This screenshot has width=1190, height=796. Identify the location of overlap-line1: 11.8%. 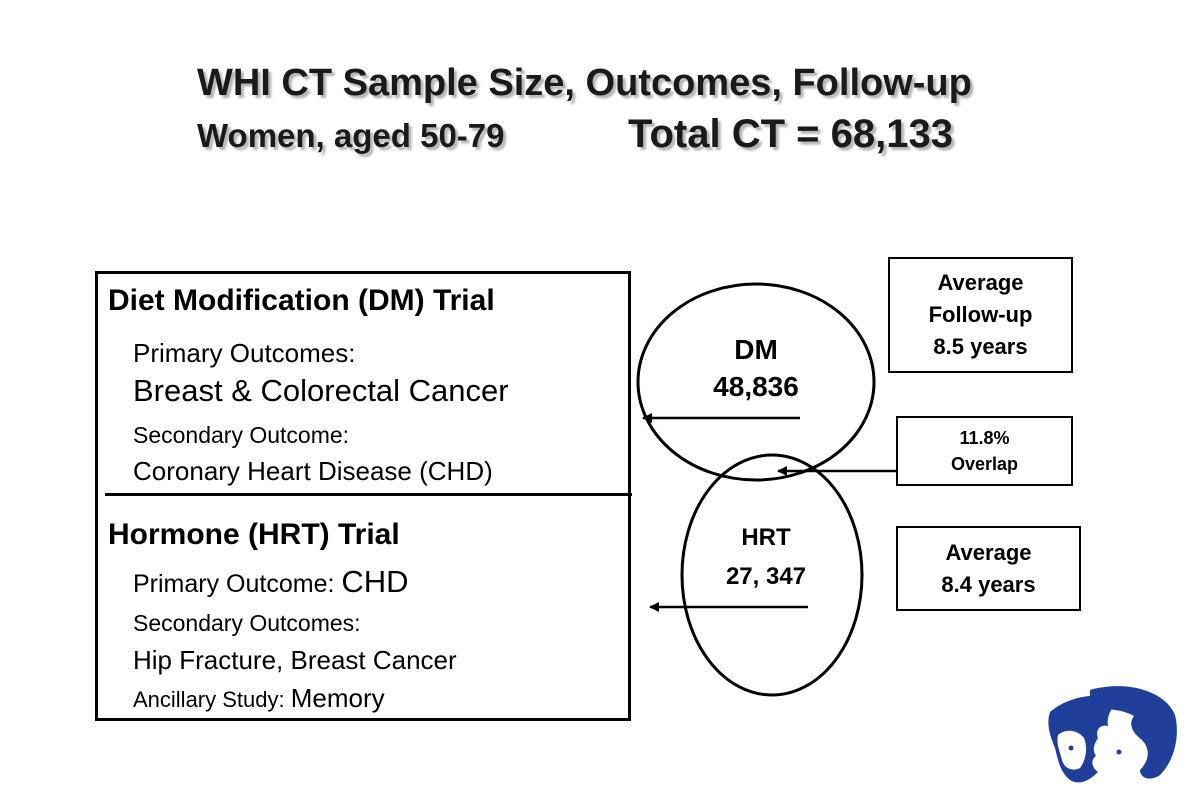
(984, 438).